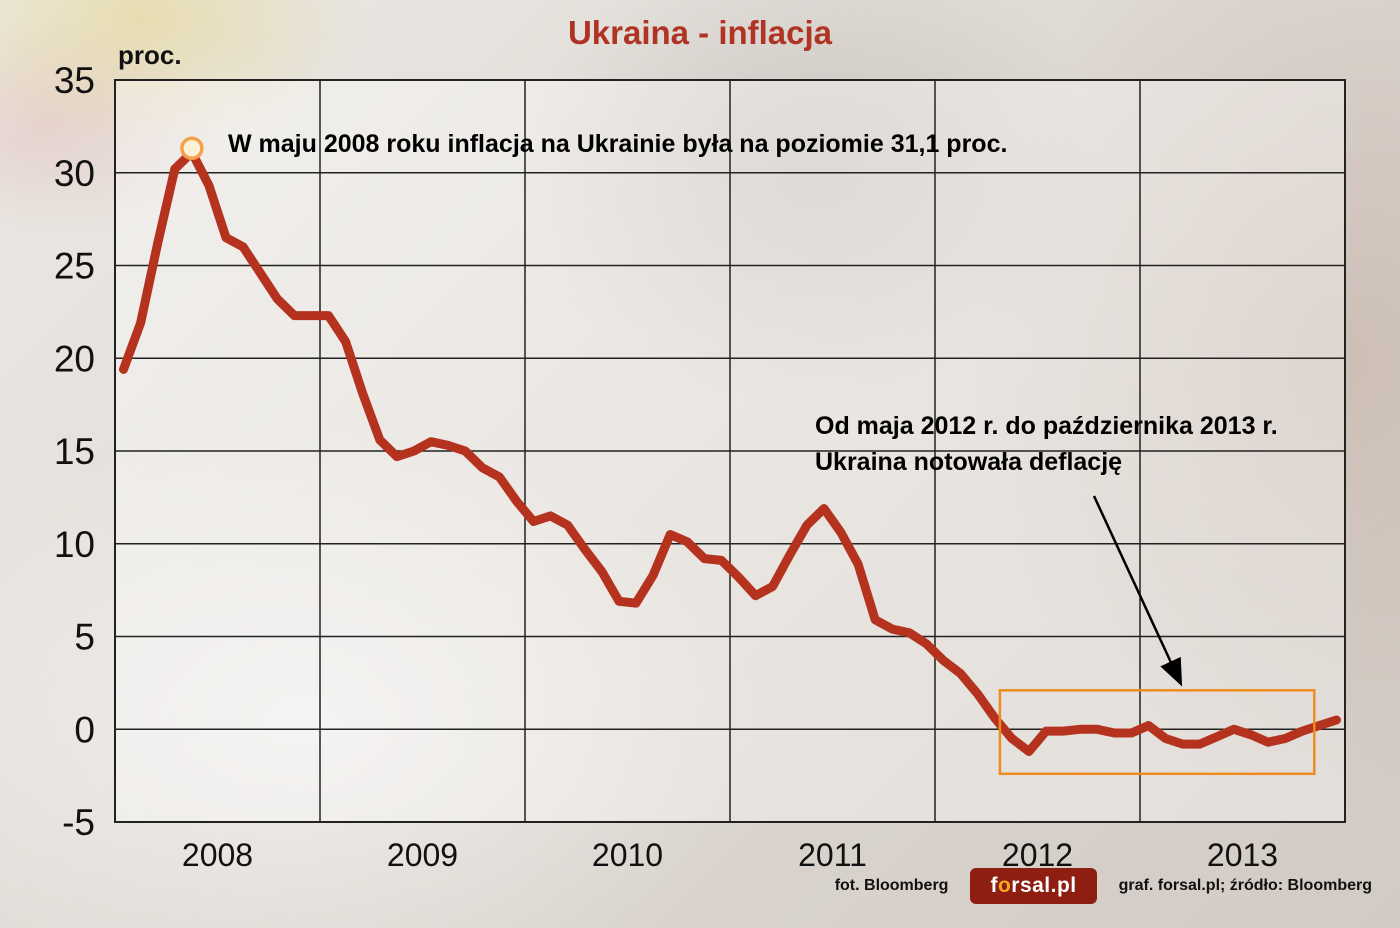  Describe the element at coordinates (84, 729) in the screenshot. I see `svg-text: 0` at that location.